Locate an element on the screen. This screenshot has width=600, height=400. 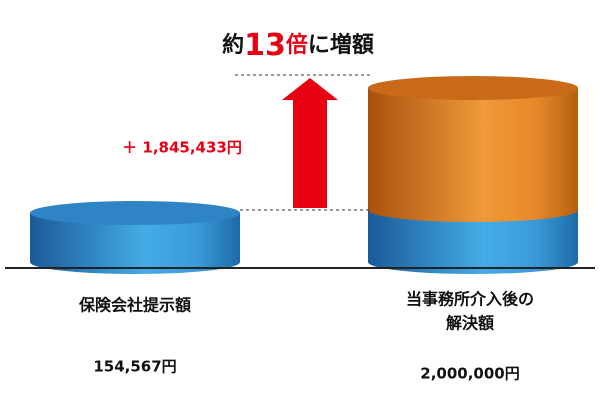
right-amount: 2,000,000円 is located at coordinates (469, 374).